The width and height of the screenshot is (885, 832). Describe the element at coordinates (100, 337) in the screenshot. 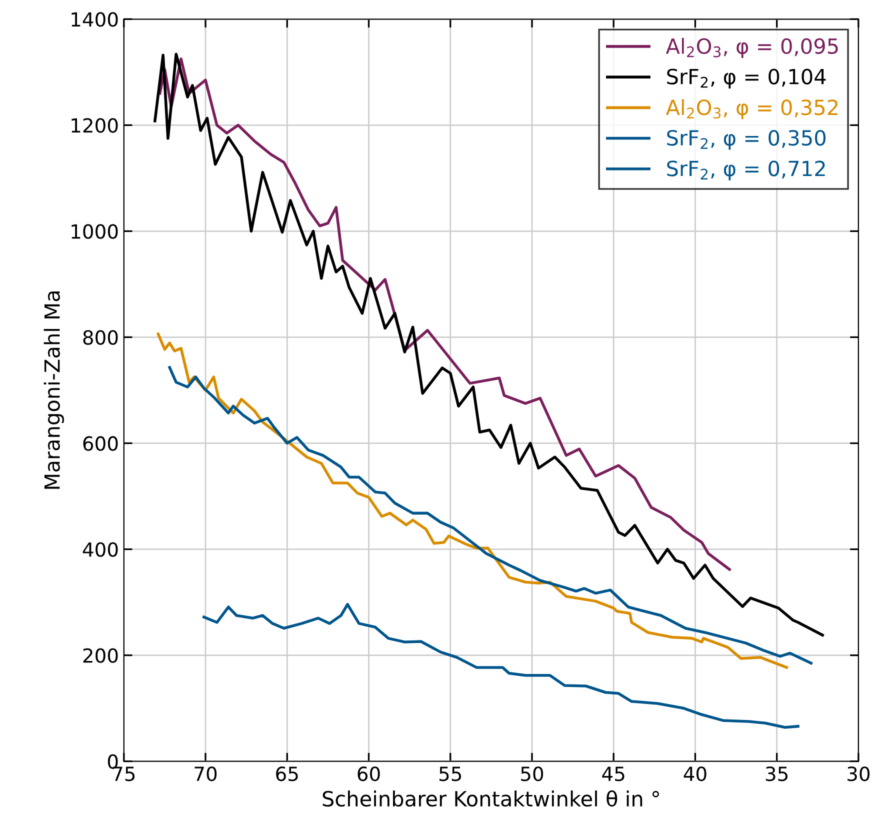

I see `y-tick-label: 800` at that location.